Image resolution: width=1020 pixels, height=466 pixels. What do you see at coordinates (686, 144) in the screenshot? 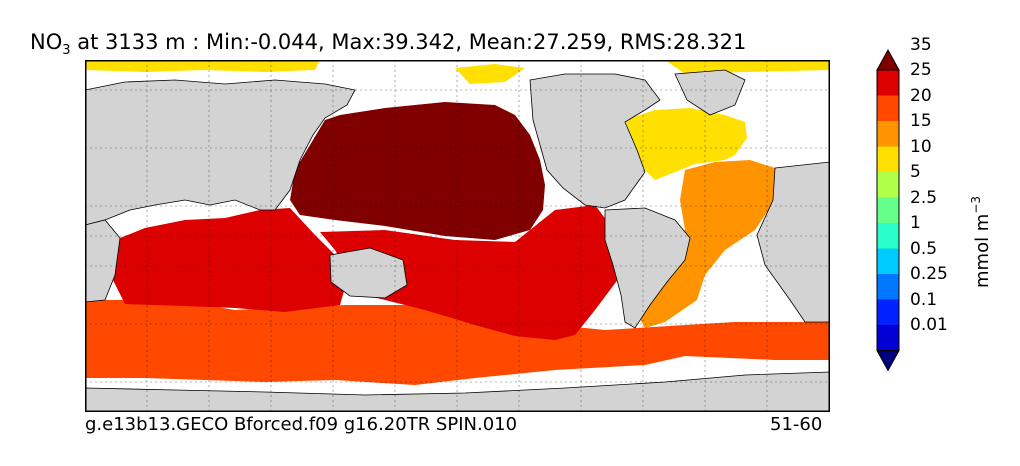
I see `region-north-atlantic` at bounding box center [686, 144].